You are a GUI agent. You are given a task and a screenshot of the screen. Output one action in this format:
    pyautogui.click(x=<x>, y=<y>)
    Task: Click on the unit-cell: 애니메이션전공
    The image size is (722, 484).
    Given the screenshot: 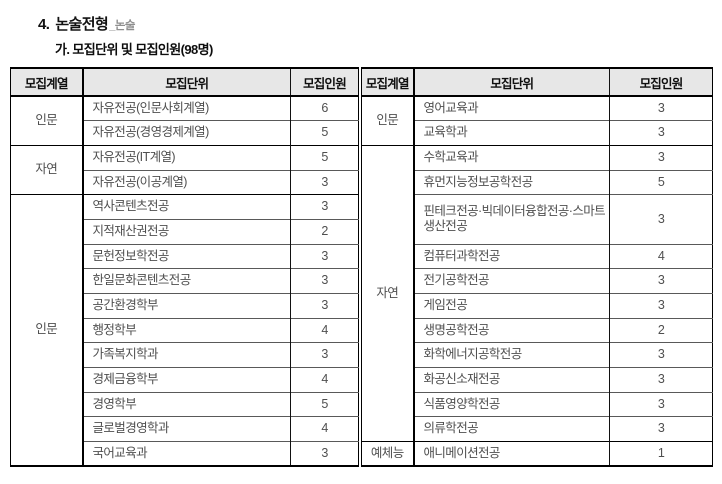 What is the action you would take?
    pyautogui.click(x=511, y=454)
    